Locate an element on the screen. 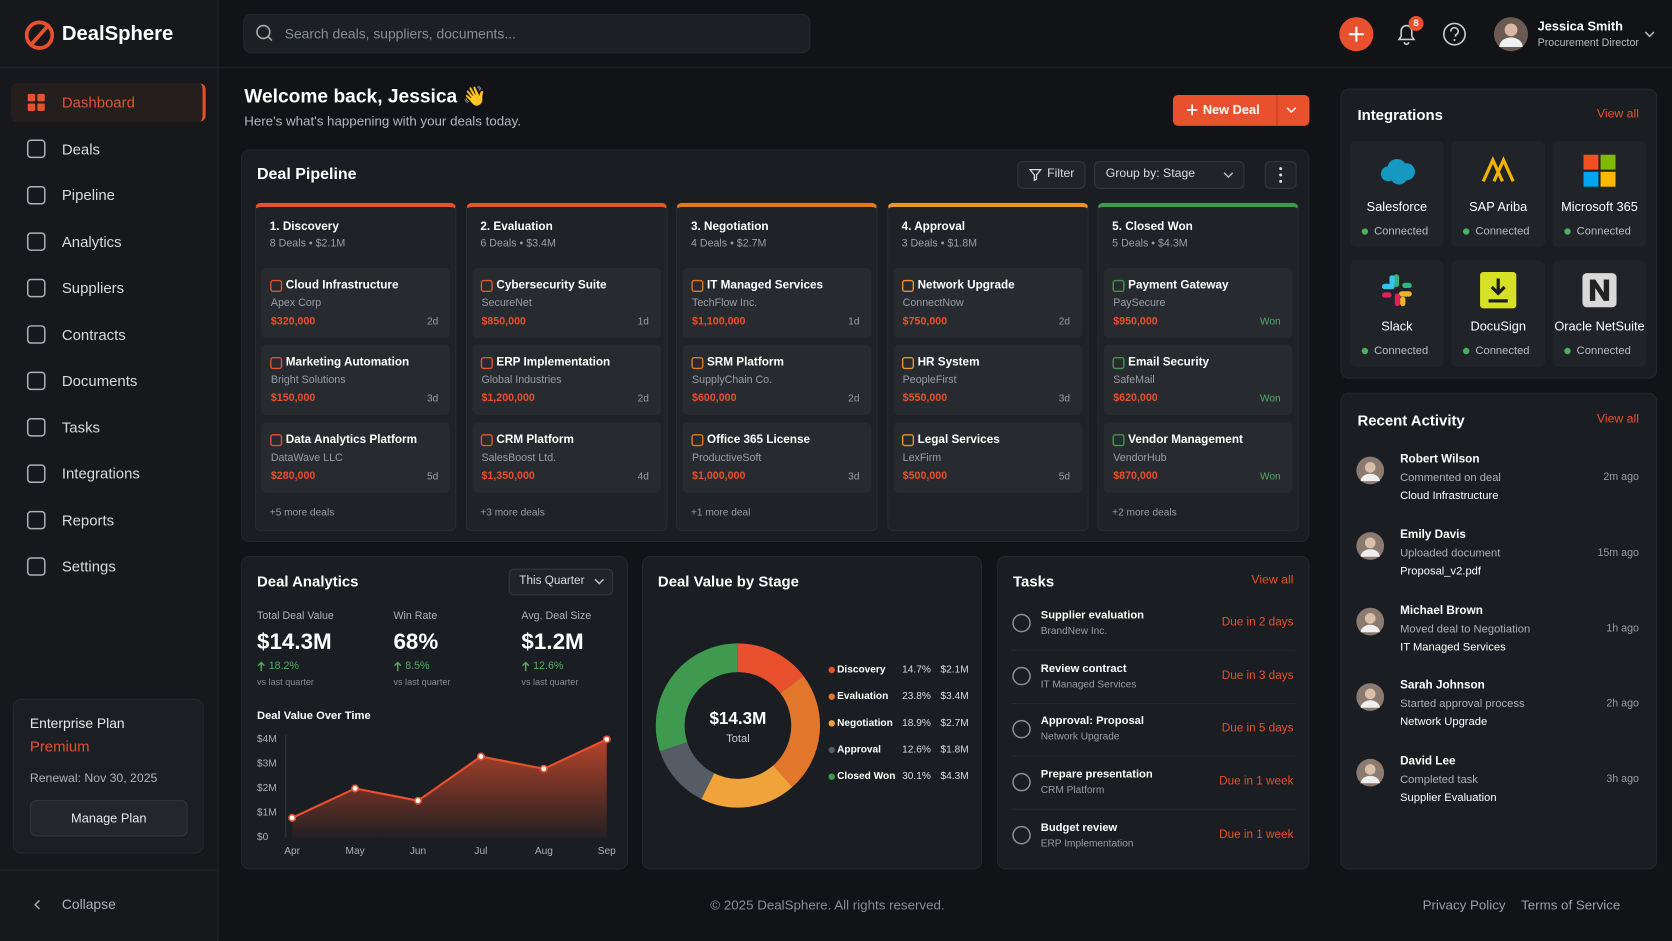  nav-item: Reports is located at coordinates (88, 520).